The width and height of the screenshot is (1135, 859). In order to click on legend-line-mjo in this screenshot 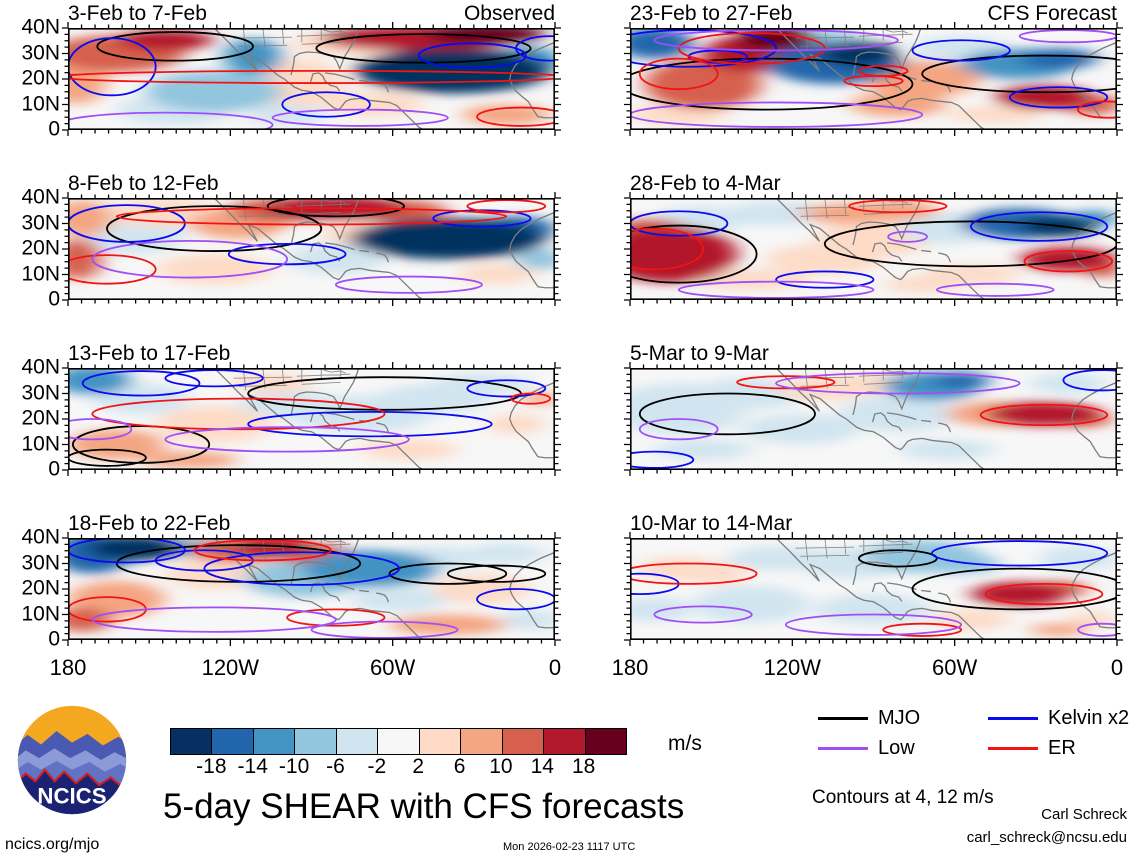, I will do `click(843, 718)`.